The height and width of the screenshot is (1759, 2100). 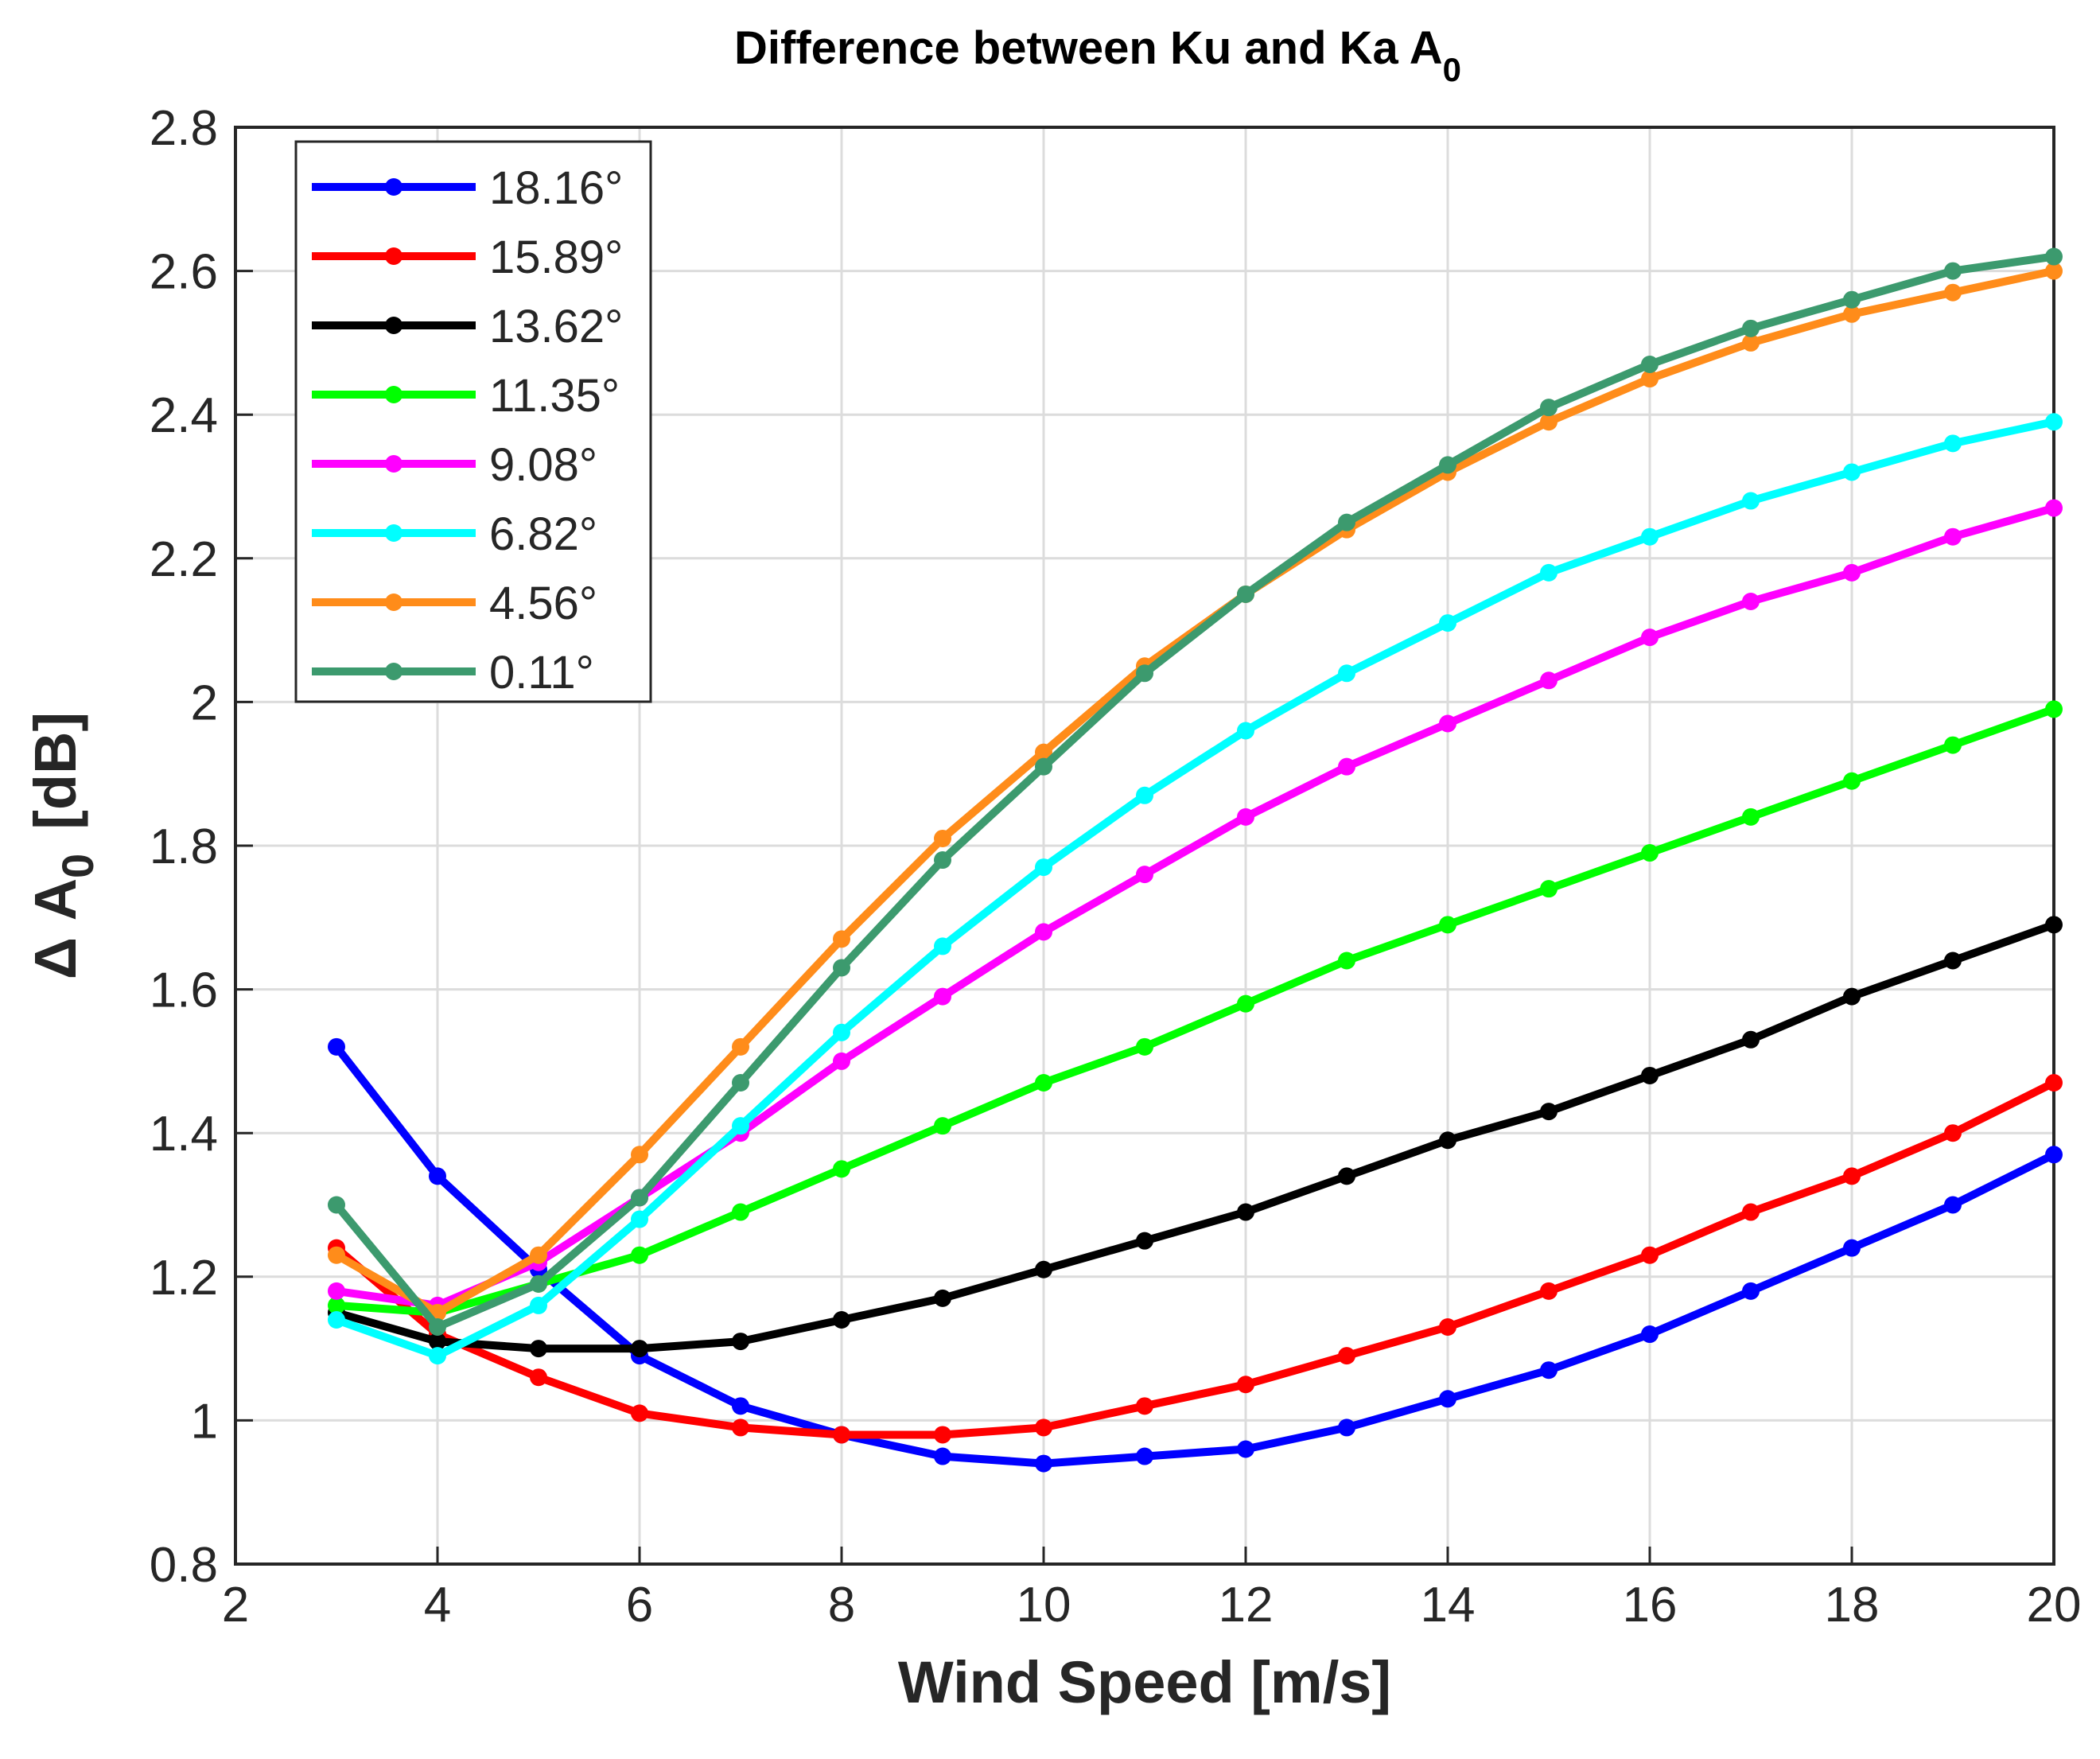 I want to click on legend-item: 13.62°, so click(x=467, y=326).